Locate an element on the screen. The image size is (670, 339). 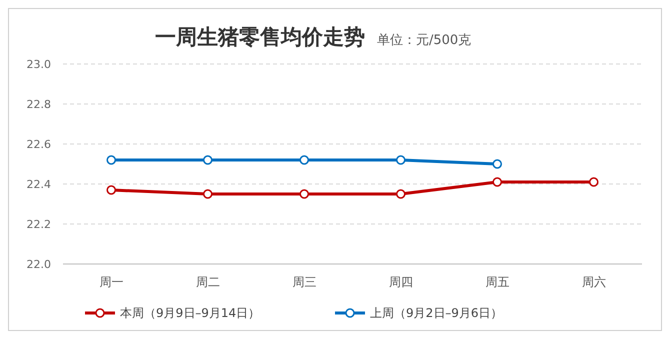
y-tick-label: 22.4 is located at coordinates (38, 184).